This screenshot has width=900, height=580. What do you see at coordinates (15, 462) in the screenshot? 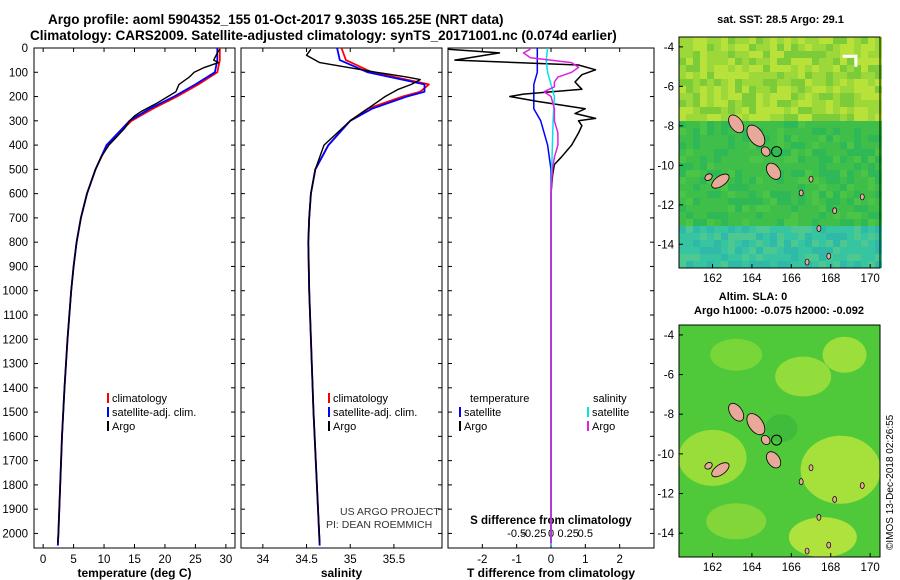
I see `depth-tick-label: 1700` at bounding box center [15, 462].